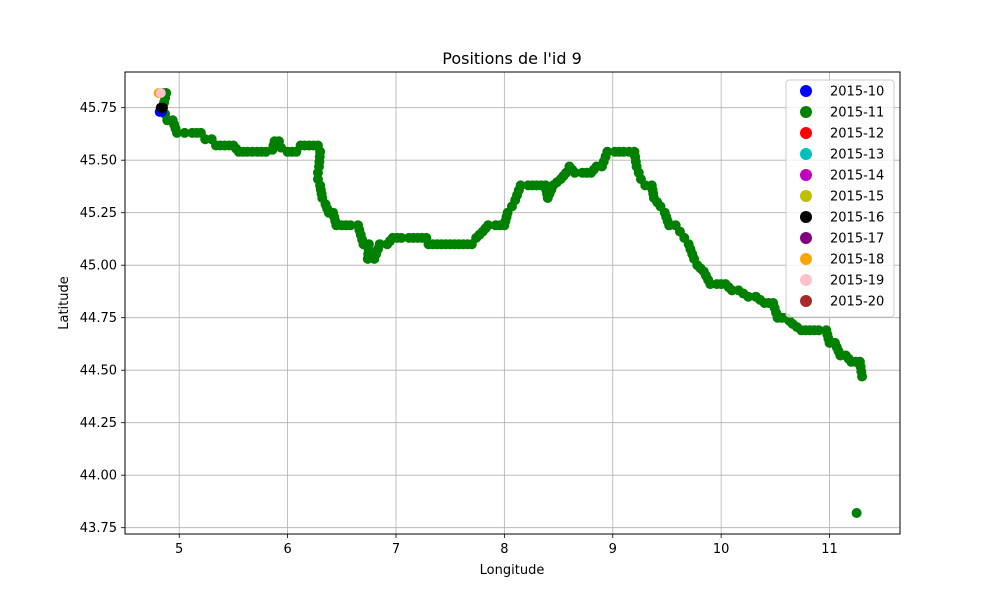 This screenshot has width=1000, height=604. Describe the element at coordinates (857, 239) in the screenshot. I see `legend-label: 2015-17` at that location.